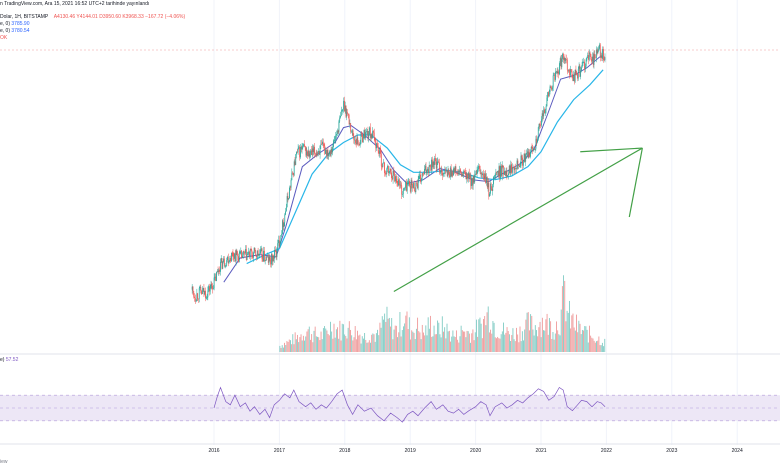 This screenshot has width=780, height=470. Describe the element at coordinates (409, 404) in the screenshot. I see `rsi-series-line` at that location.